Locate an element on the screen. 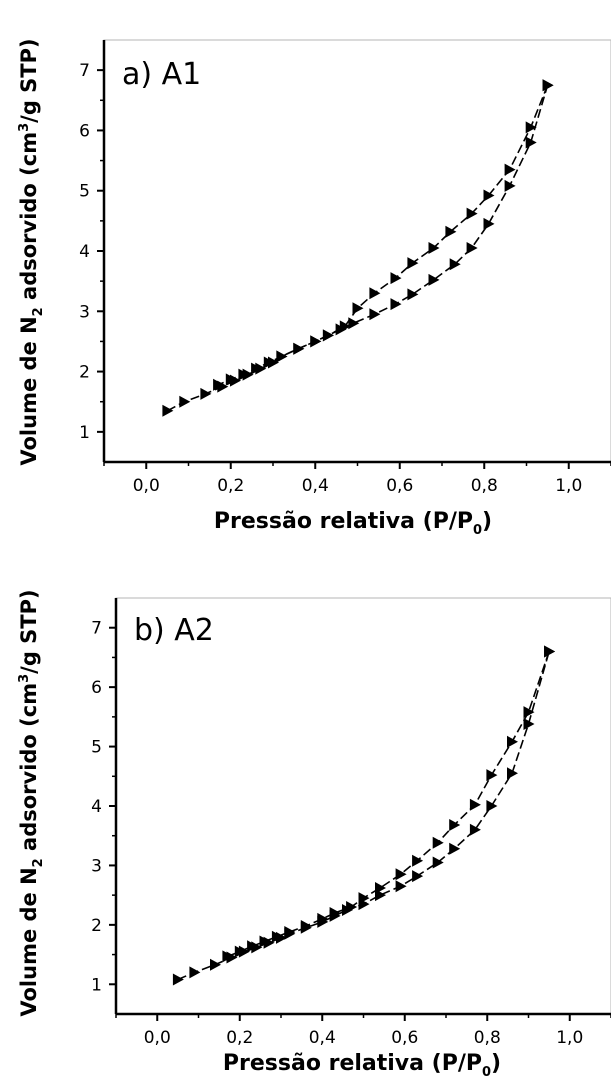 The height and width of the screenshot is (1080, 611). y-tick-label: 7 is located at coordinates (96, 629).